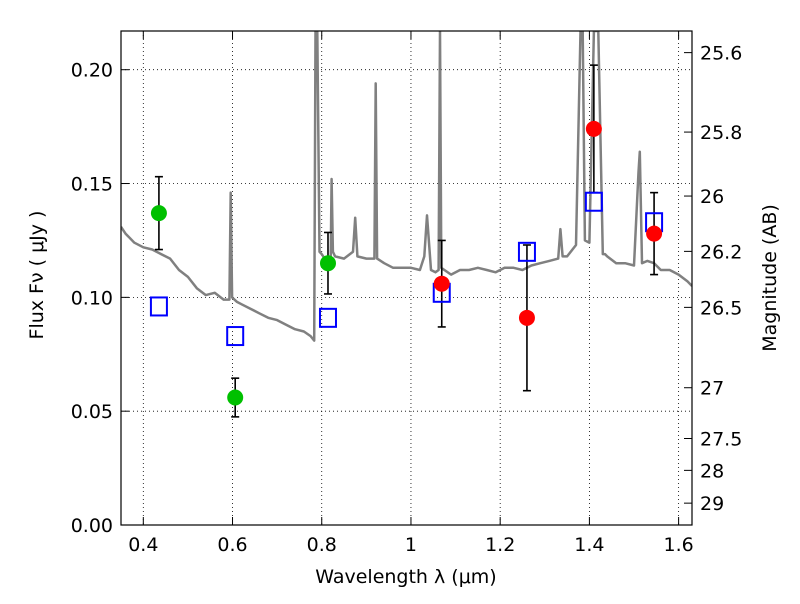 The width and height of the screenshot is (800, 604). Describe the element at coordinates (712, 197) in the screenshot. I see `y2-tick-label: 26` at that location.